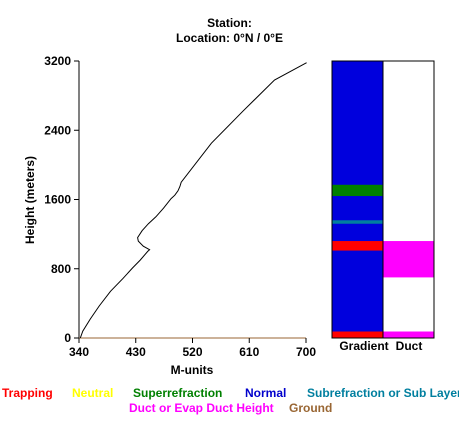 This screenshot has width=459, height=428. What do you see at coordinates (363, 346) in the screenshot?
I see `gradient-panel-label: Gradient` at bounding box center [363, 346].